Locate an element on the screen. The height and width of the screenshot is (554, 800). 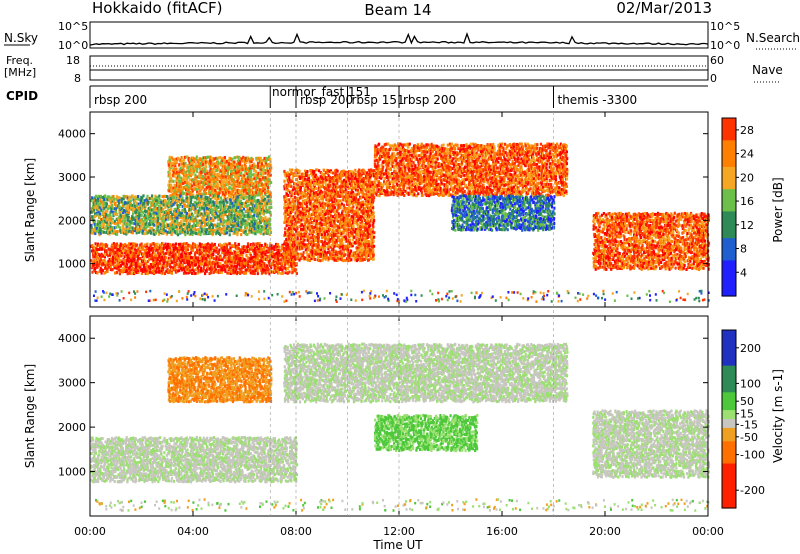
cpid-label: CPID is located at coordinates (22, 96).